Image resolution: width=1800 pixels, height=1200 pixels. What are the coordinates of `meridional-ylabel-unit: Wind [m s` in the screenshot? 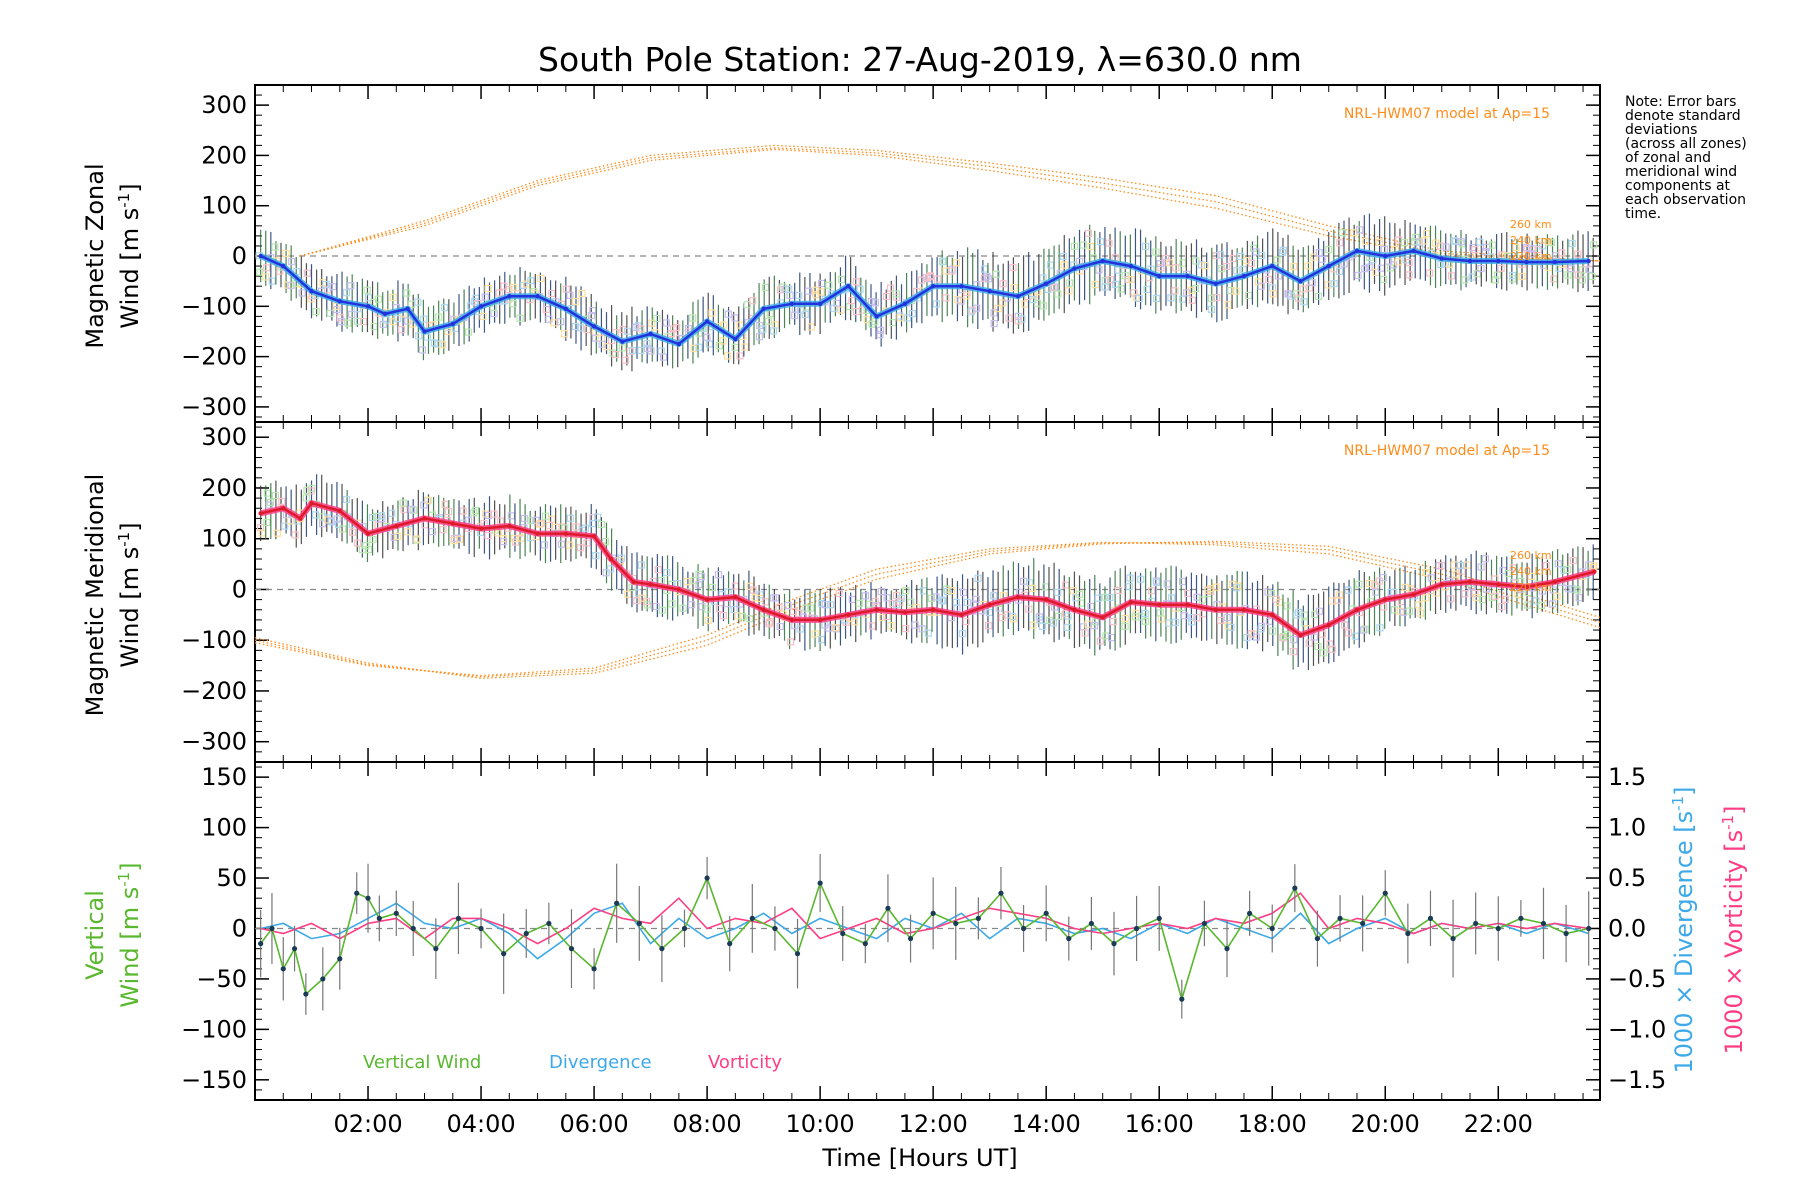 It's located at (130, 607).